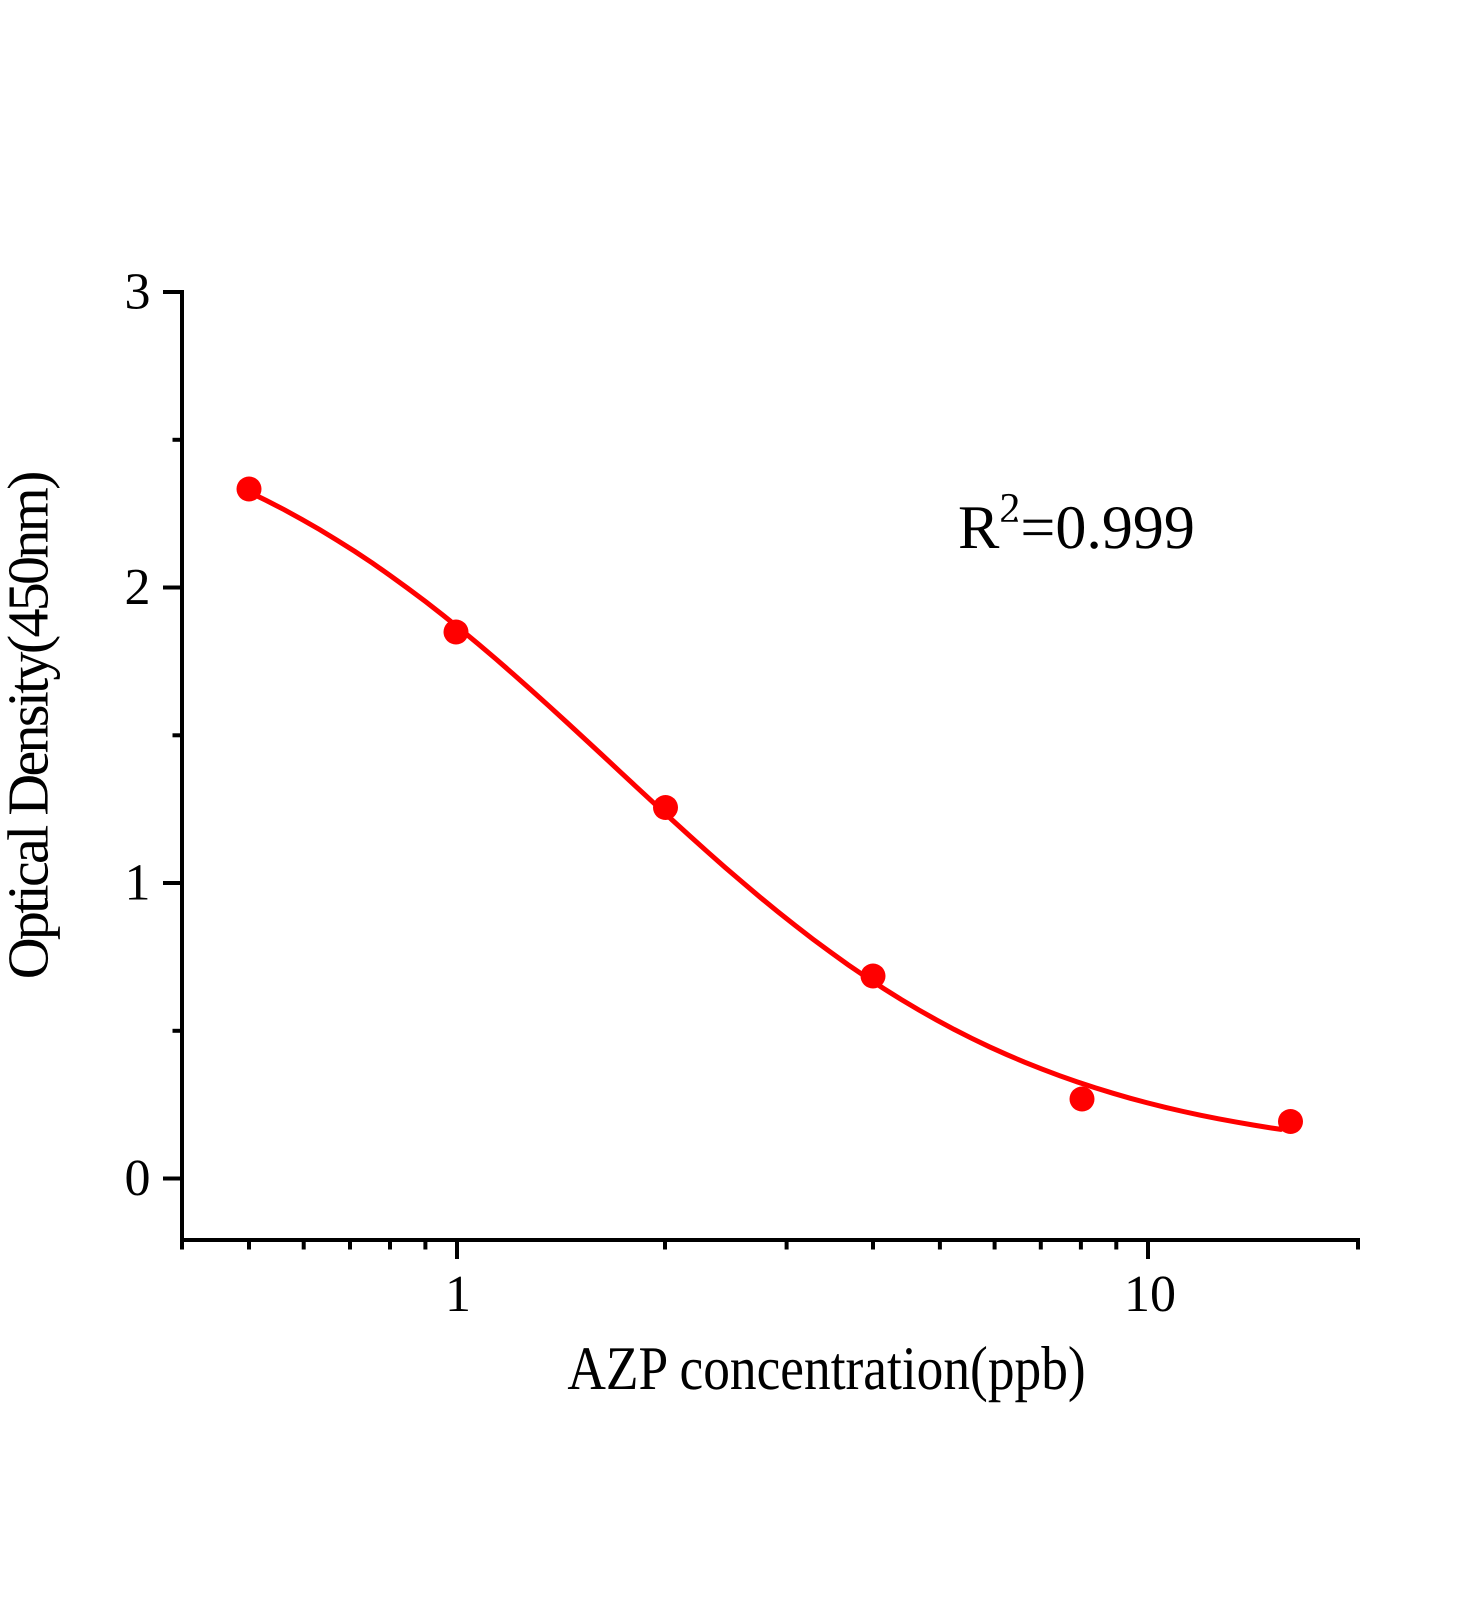 This screenshot has height=1605, width=1472. What do you see at coordinates (138, 587) in the screenshot?
I see `svg-text: 2` at bounding box center [138, 587].